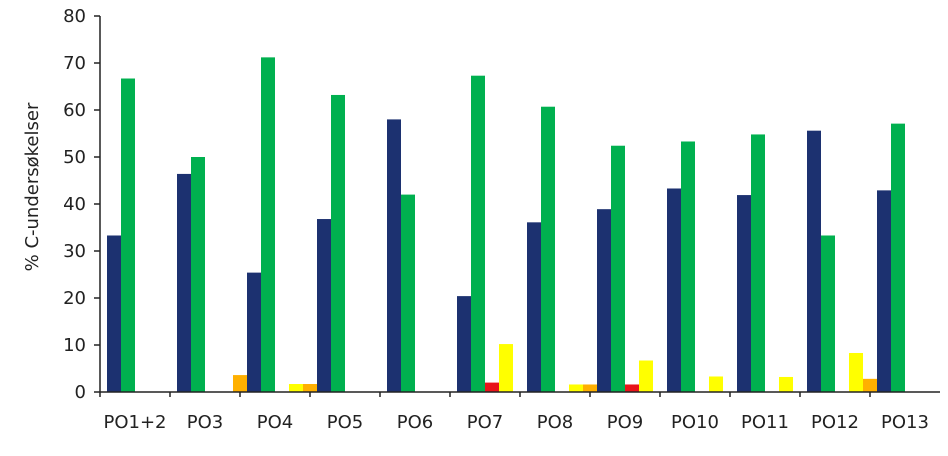  I want to click on x-category-label: PO11, so click(765, 422).